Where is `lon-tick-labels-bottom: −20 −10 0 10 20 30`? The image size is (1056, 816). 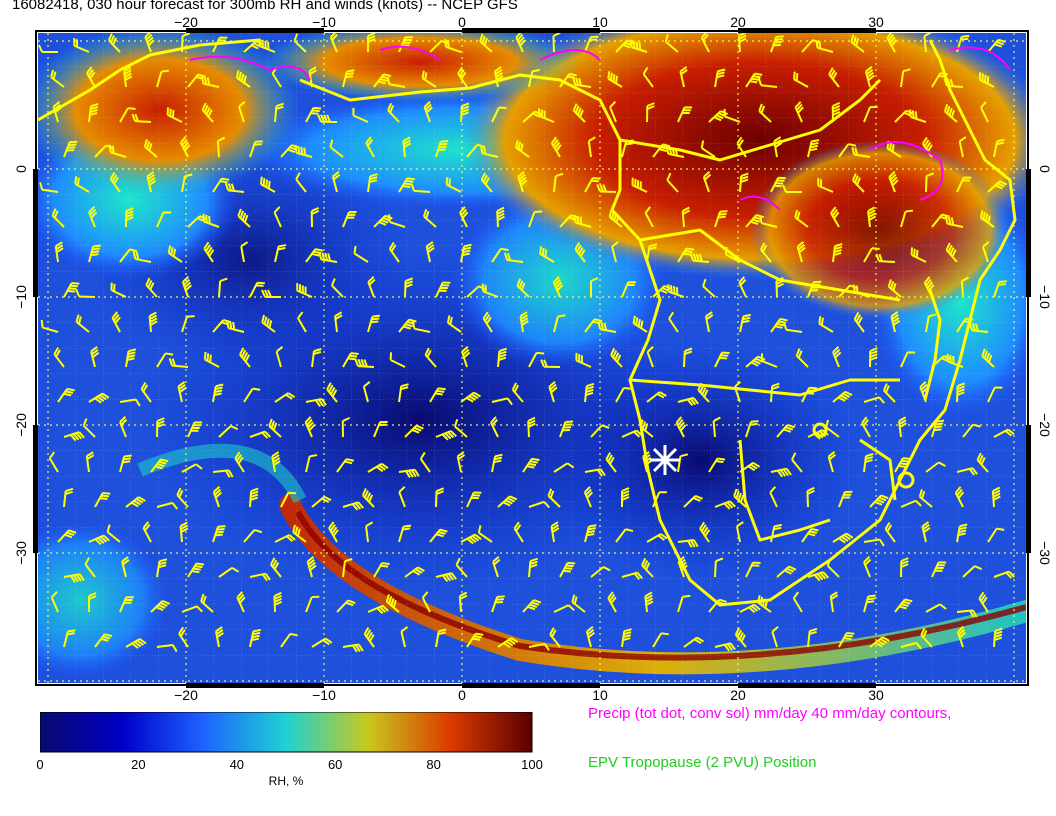 lon-tick-labels-bottom: −20 −10 0 10 20 30 is located at coordinates (529, 693).